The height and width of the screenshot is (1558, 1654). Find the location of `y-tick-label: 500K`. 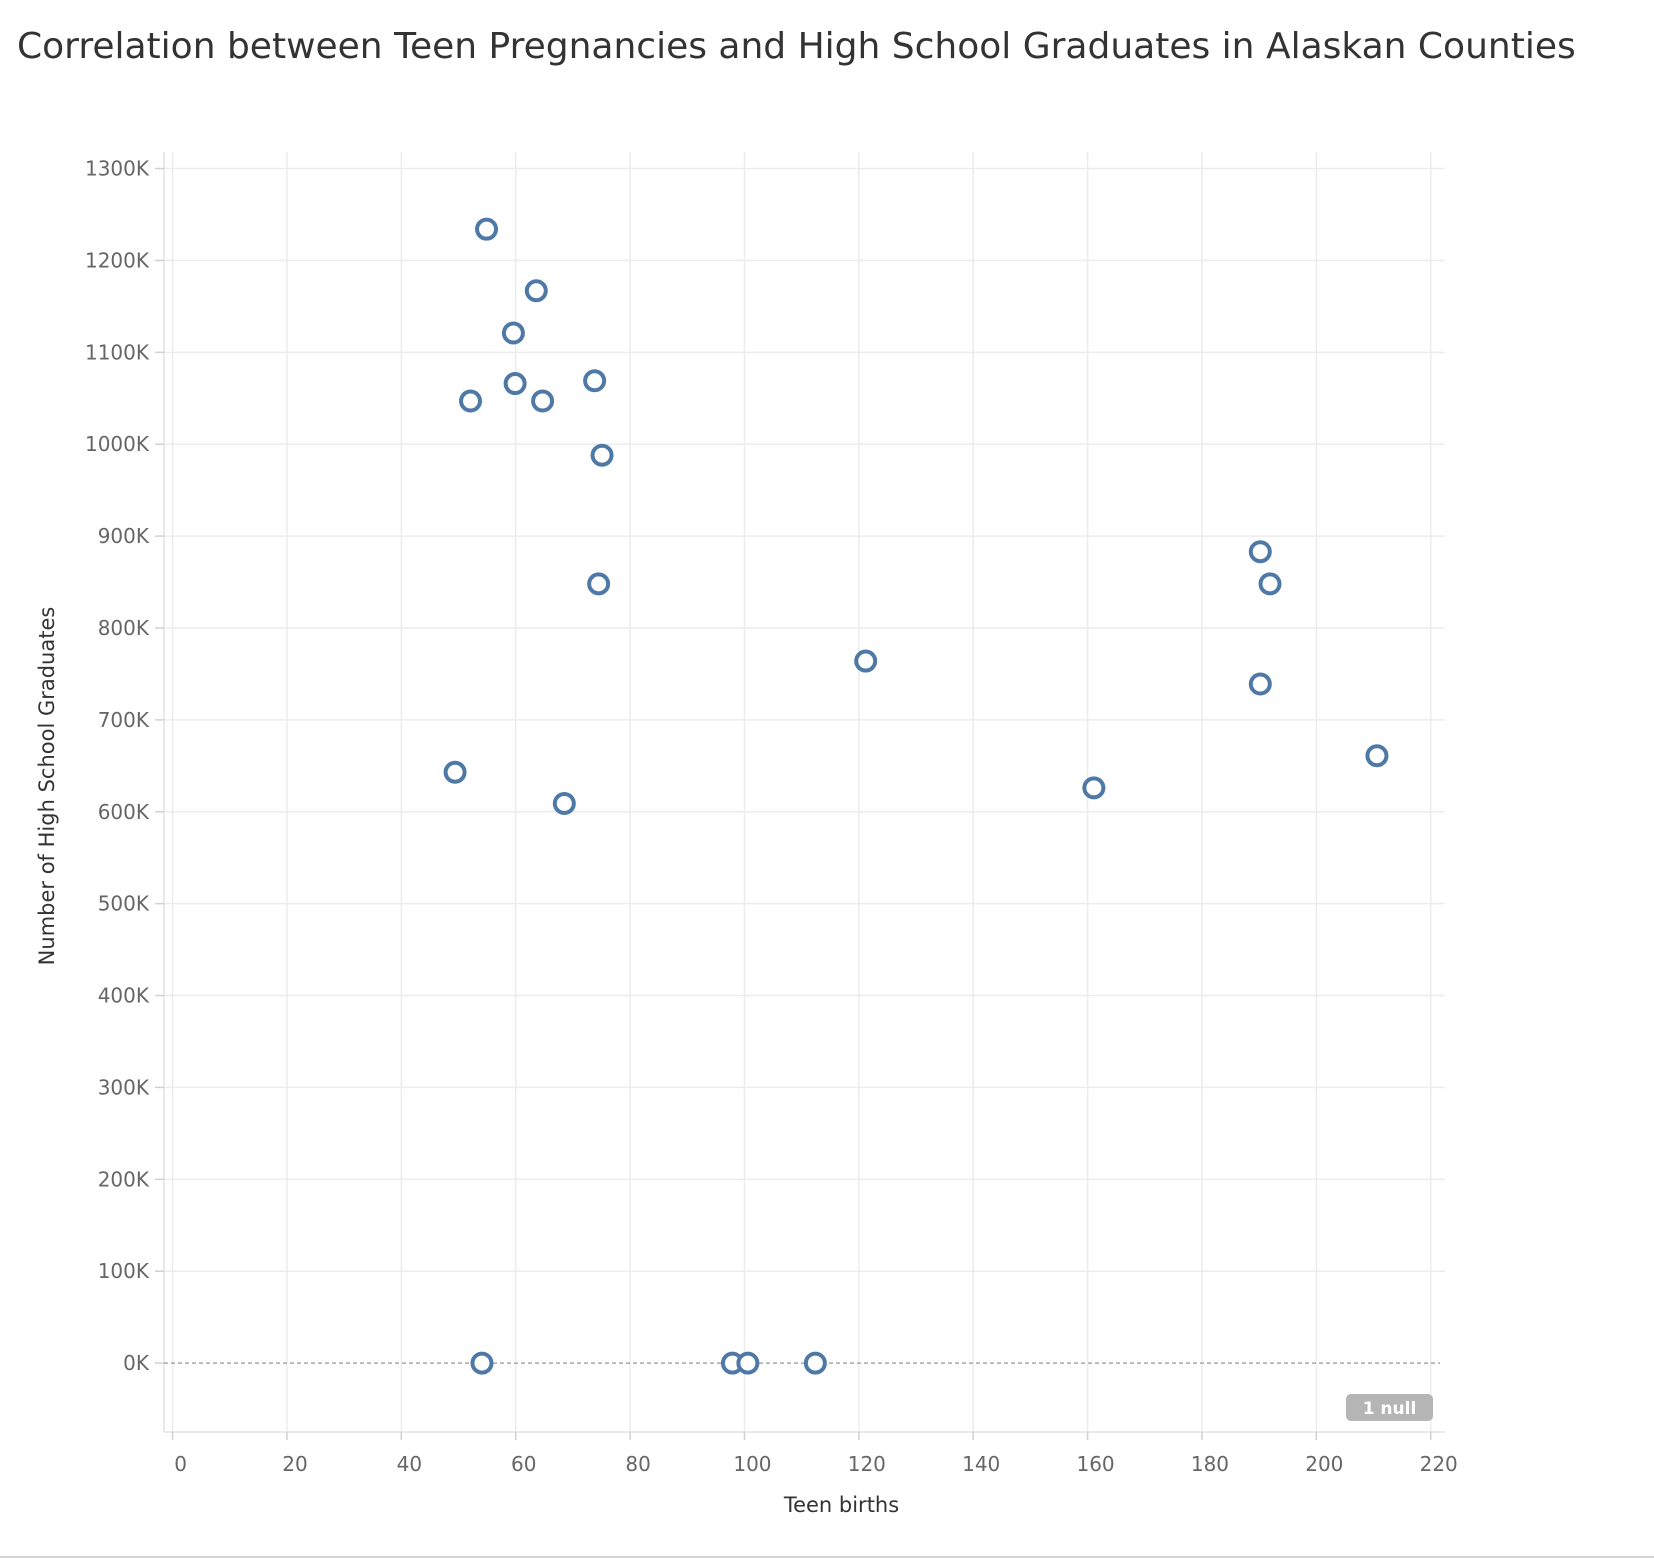

y-tick-label: 500K is located at coordinates (124, 904).